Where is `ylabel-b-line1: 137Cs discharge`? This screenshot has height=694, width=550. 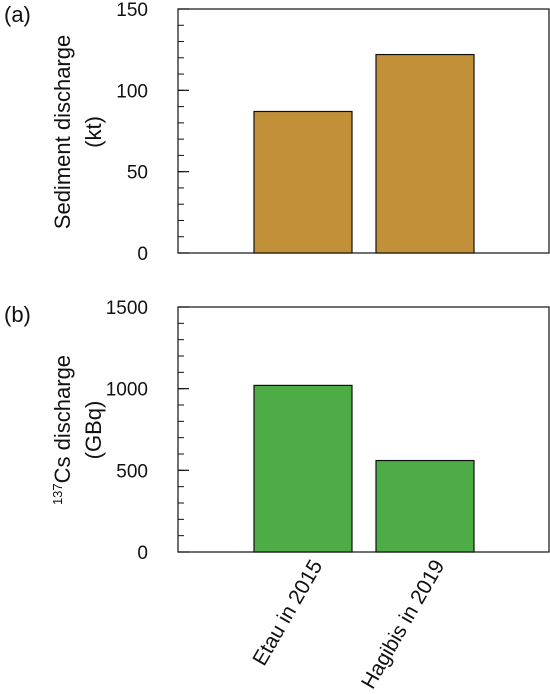
ylabel-b-line1: 137Cs discharge is located at coordinates (62, 430).